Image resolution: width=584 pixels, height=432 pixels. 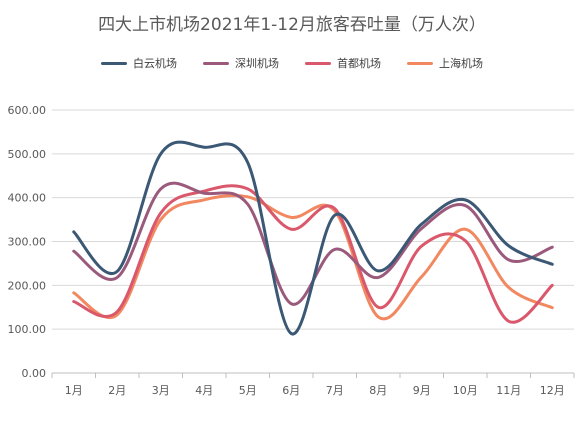 What do you see at coordinates (27, 110) in the screenshot?
I see `y-tick-label: 600.00` at bounding box center [27, 110].